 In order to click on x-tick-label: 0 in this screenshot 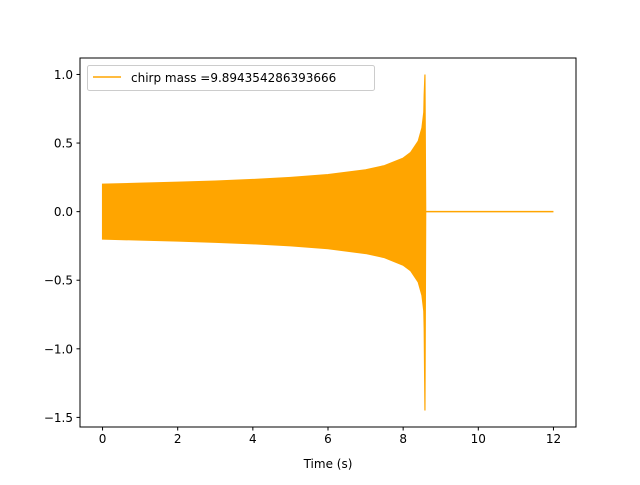, I will do `click(103, 439)`.